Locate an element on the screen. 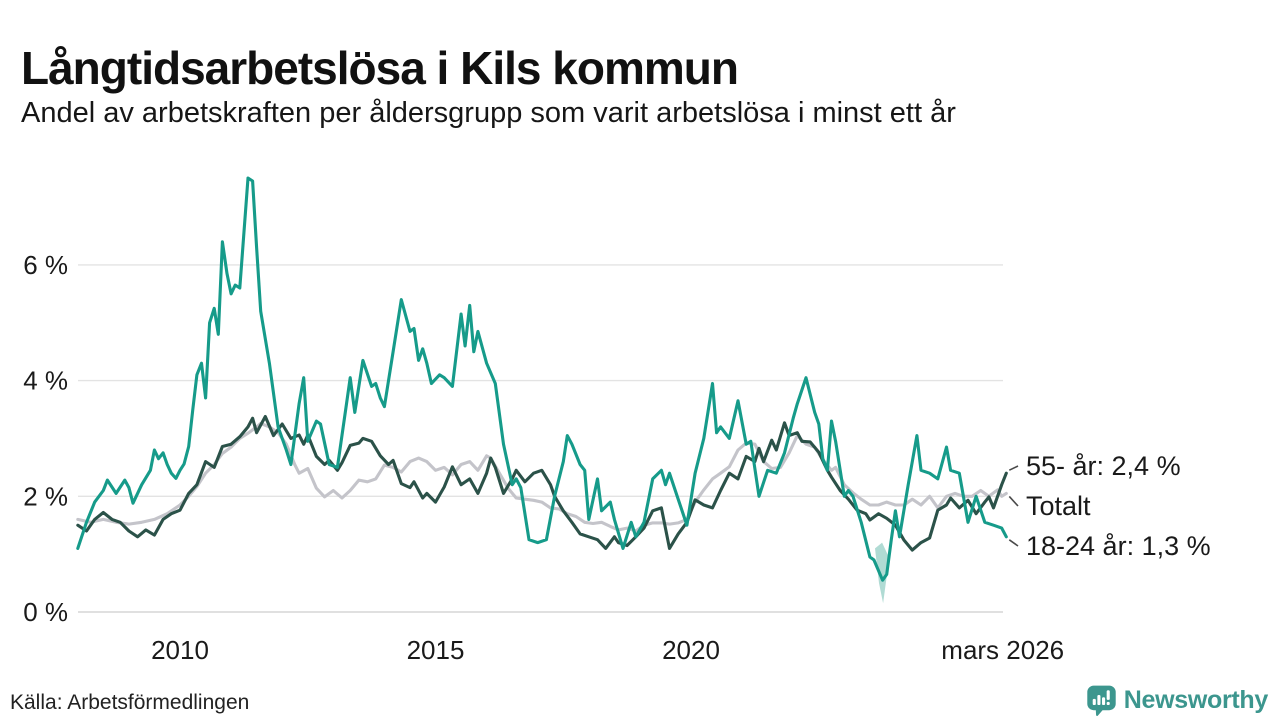 This screenshot has height=720, width=1280. x-axis-tick-label: 2015 is located at coordinates (436, 650).